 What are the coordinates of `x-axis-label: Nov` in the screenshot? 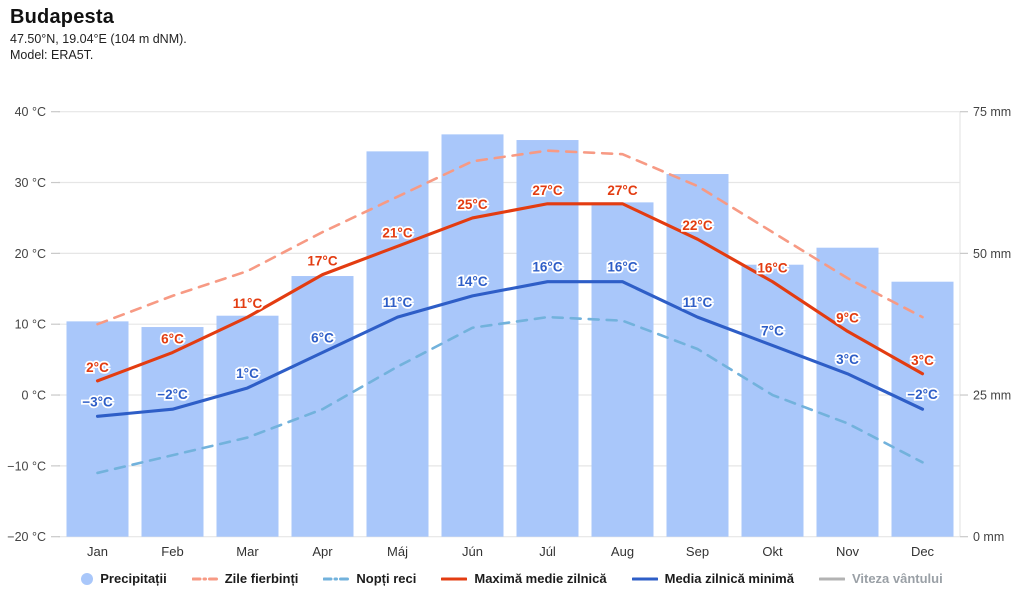 It's located at (848, 551).